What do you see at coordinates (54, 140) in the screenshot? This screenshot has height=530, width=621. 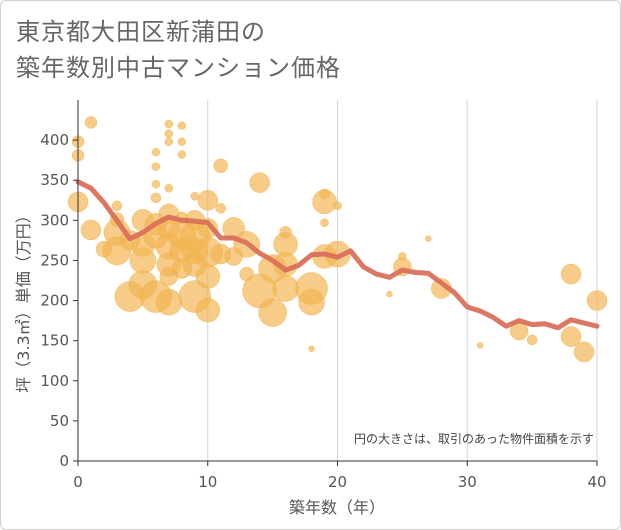 I see `y-tick-label-400: 400` at bounding box center [54, 140].